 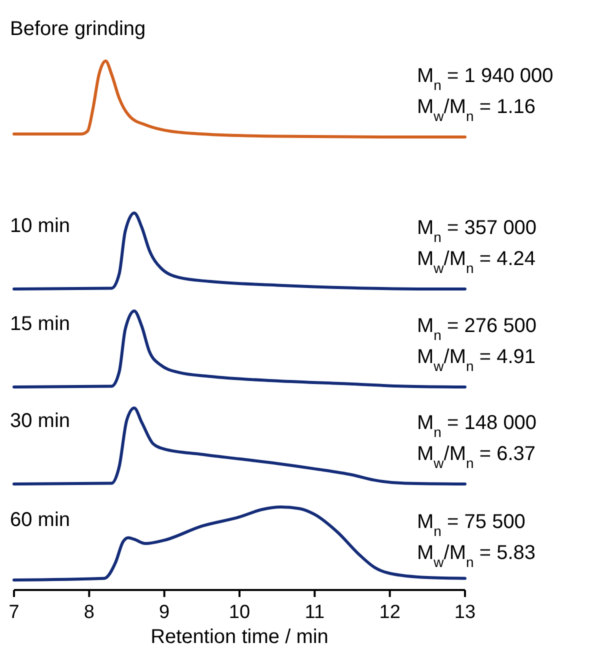 I want to click on chart-title: Before grinding, so click(x=78, y=29).